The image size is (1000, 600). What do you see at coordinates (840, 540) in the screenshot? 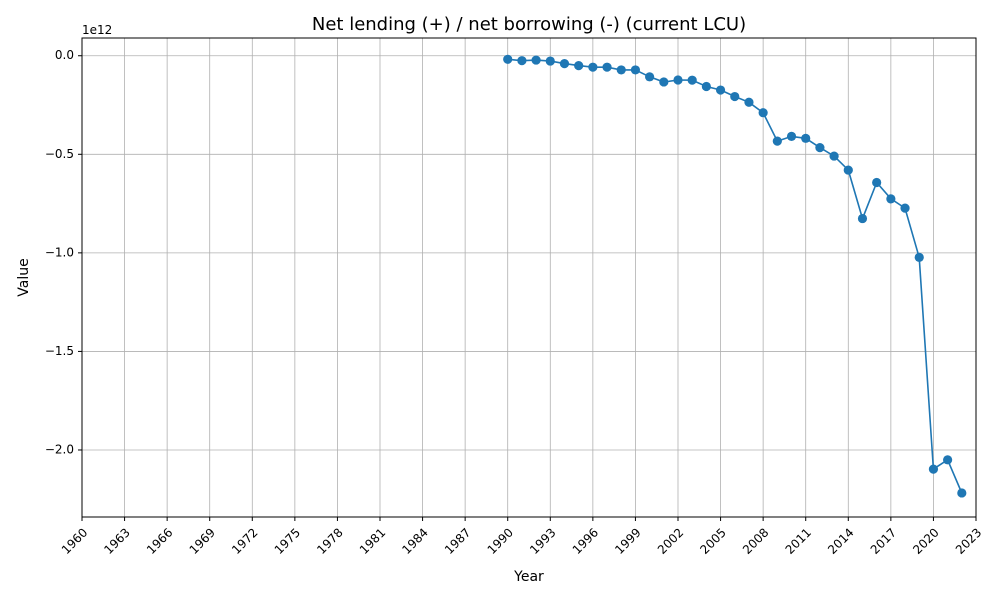
I see `x-tick-label: 2014` at bounding box center [840, 540].